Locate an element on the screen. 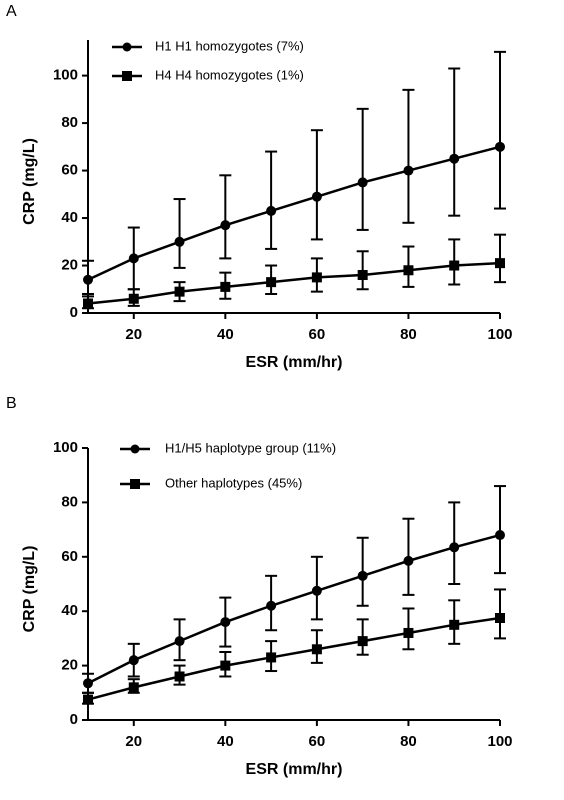  panel-label: B is located at coordinates (11, 403).